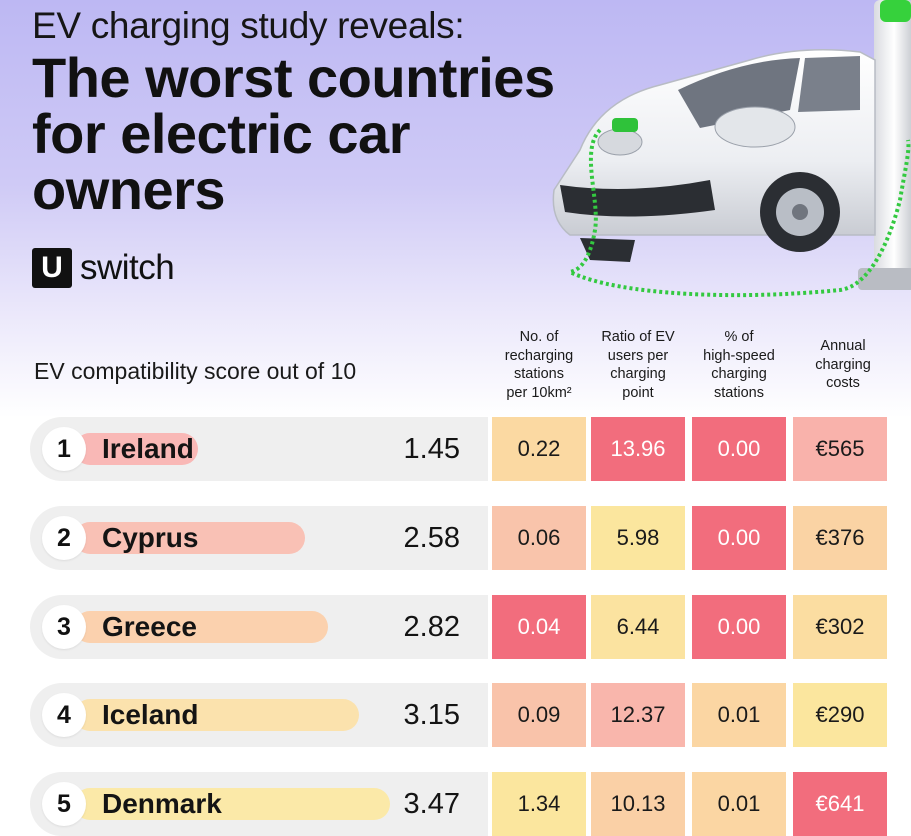 The image size is (911, 836). Describe the element at coordinates (248, 25) in the screenshot. I see `kicker: EV charging study reveals:` at that location.